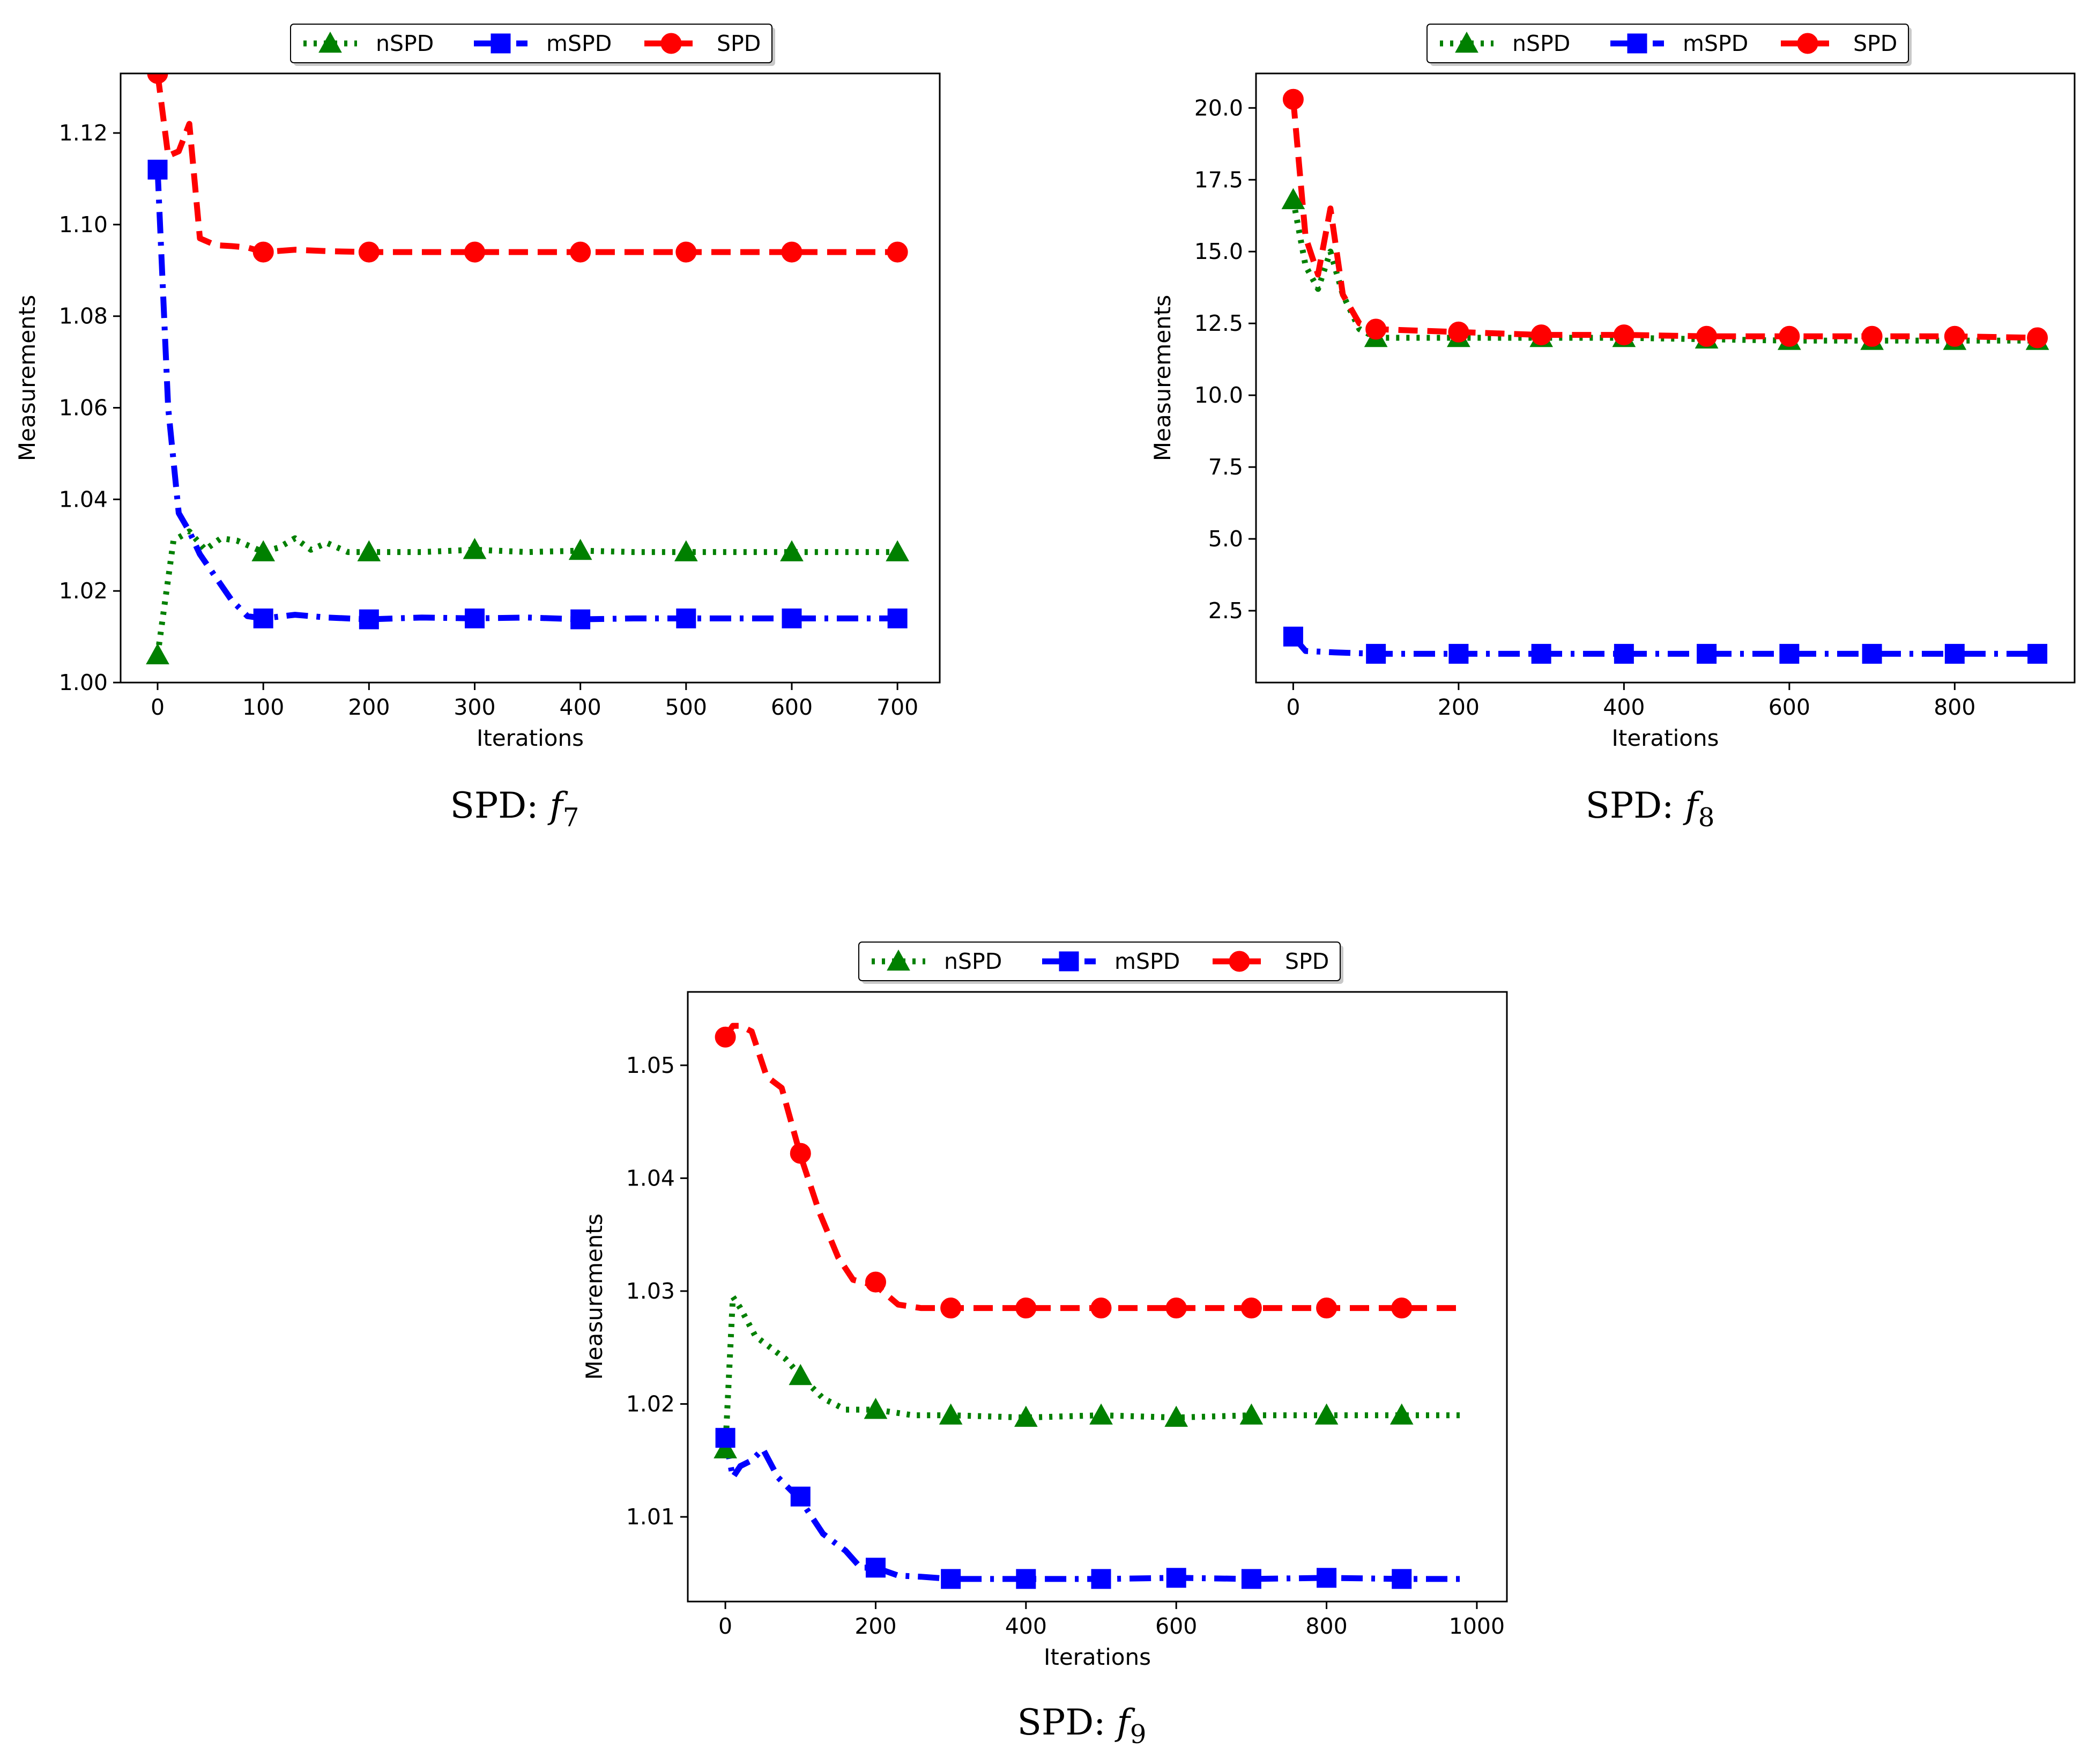  Describe the element at coordinates (514, 809) in the screenshot. I see `panel-caption: SPD: f7` at that location.